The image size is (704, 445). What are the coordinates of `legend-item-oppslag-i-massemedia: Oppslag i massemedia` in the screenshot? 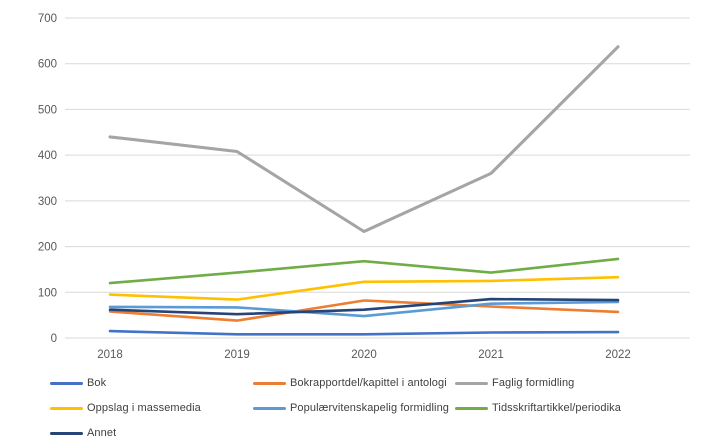 It's located at (125, 408).